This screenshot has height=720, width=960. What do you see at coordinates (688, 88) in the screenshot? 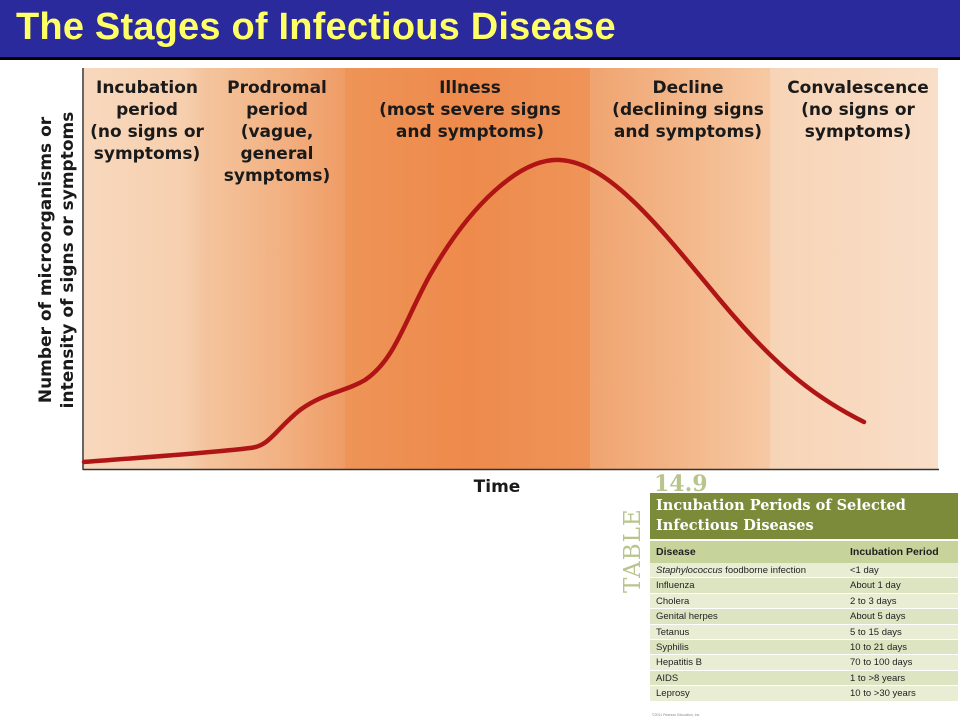
I see `stage-name: Decline` at bounding box center [688, 88].